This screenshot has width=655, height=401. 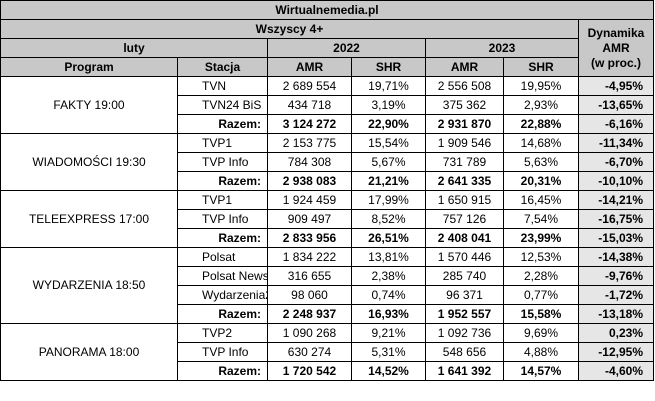 What do you see at coordinates (616, 295) in the screenshot?
I see `dynamics-value: -1,72%` at bounding box center [616, 295].